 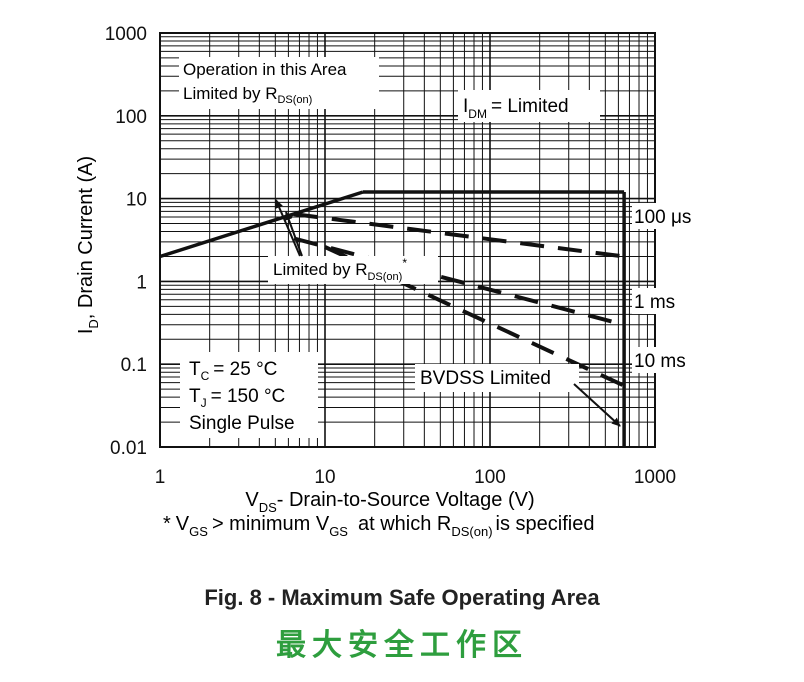 What do you see at coordinates (340, 269) in the screenshot?
I see `rds-arrow-label: Limited by RDS(on)*` at bounding box center [340, 269].